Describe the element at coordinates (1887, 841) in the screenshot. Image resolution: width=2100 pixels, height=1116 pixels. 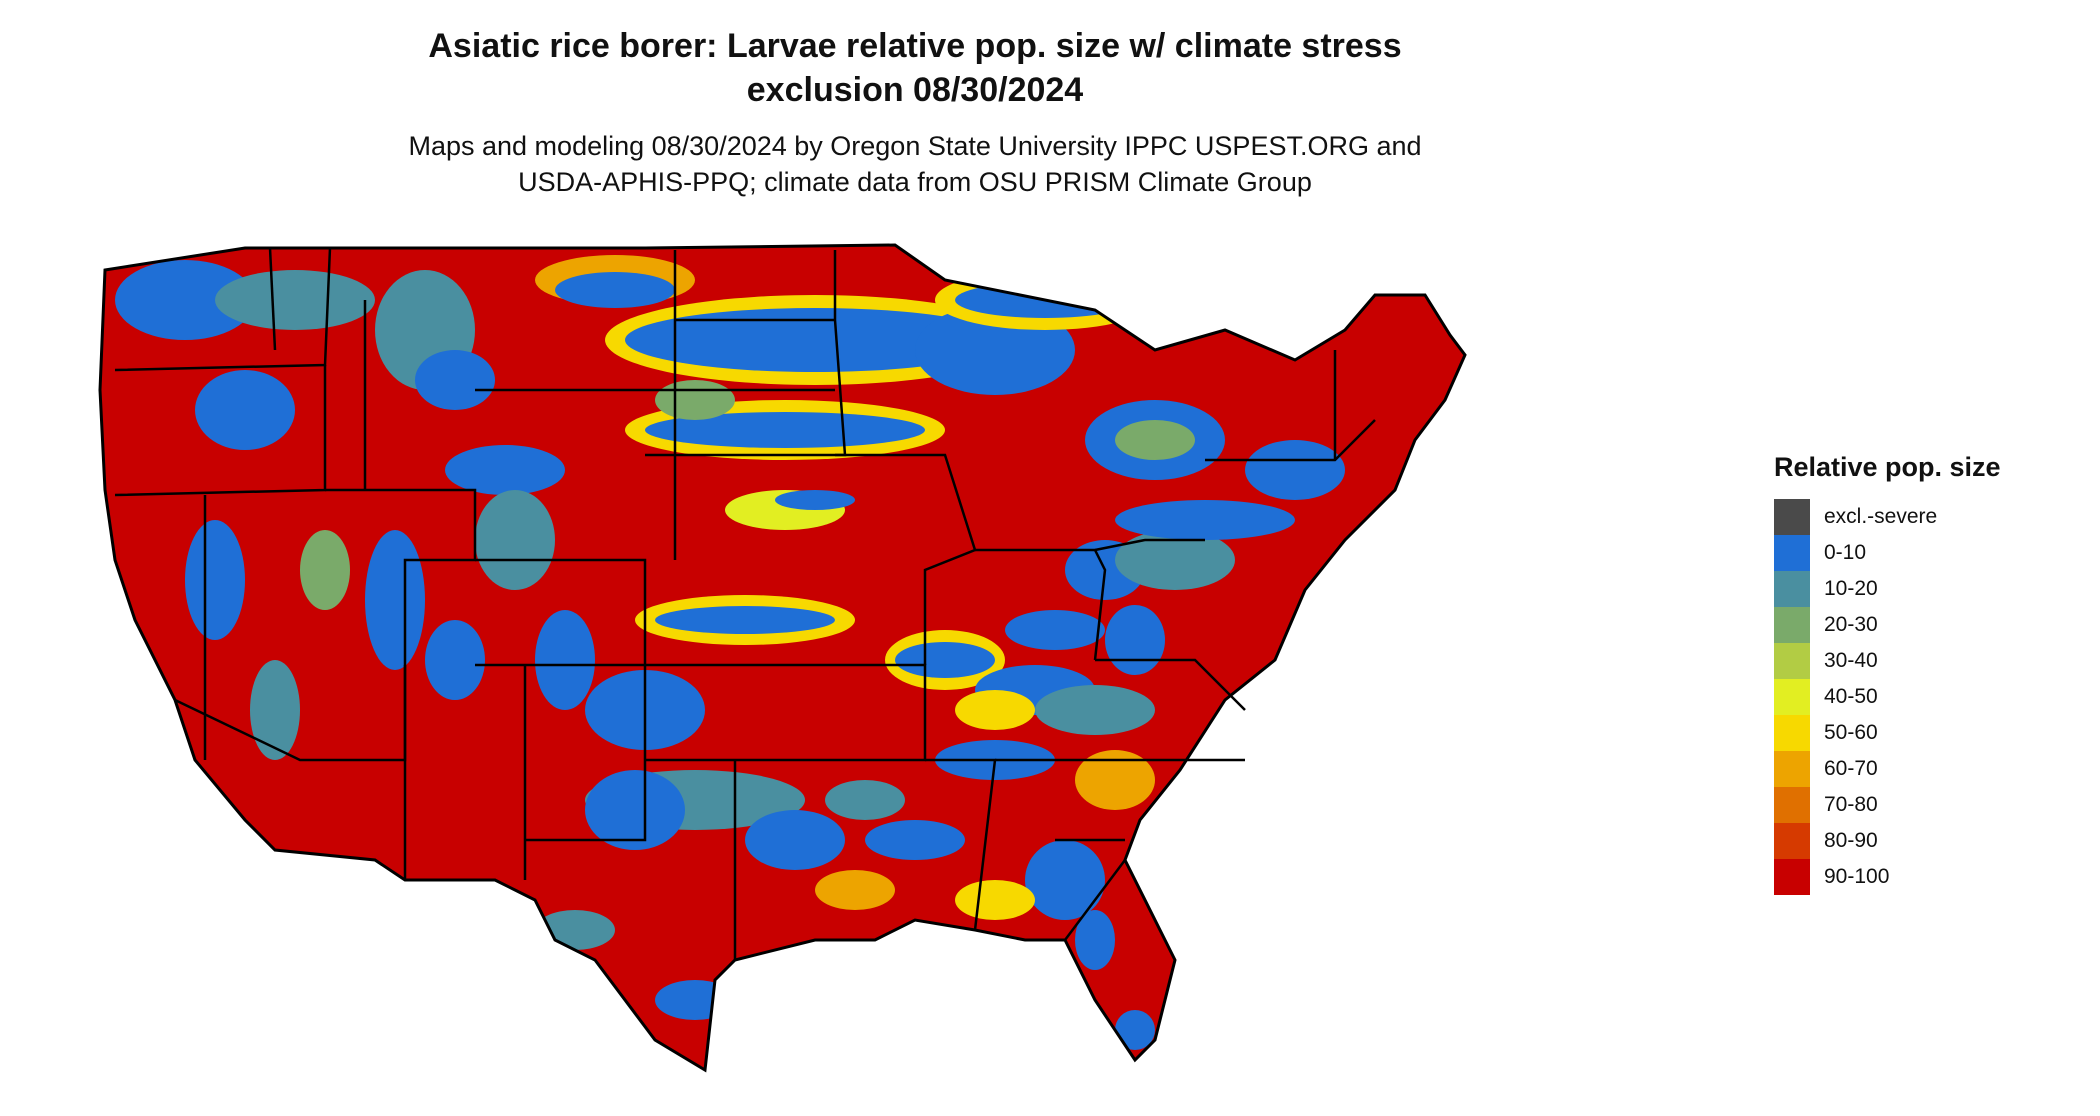
I see `legend-item: 80-90` at that location.